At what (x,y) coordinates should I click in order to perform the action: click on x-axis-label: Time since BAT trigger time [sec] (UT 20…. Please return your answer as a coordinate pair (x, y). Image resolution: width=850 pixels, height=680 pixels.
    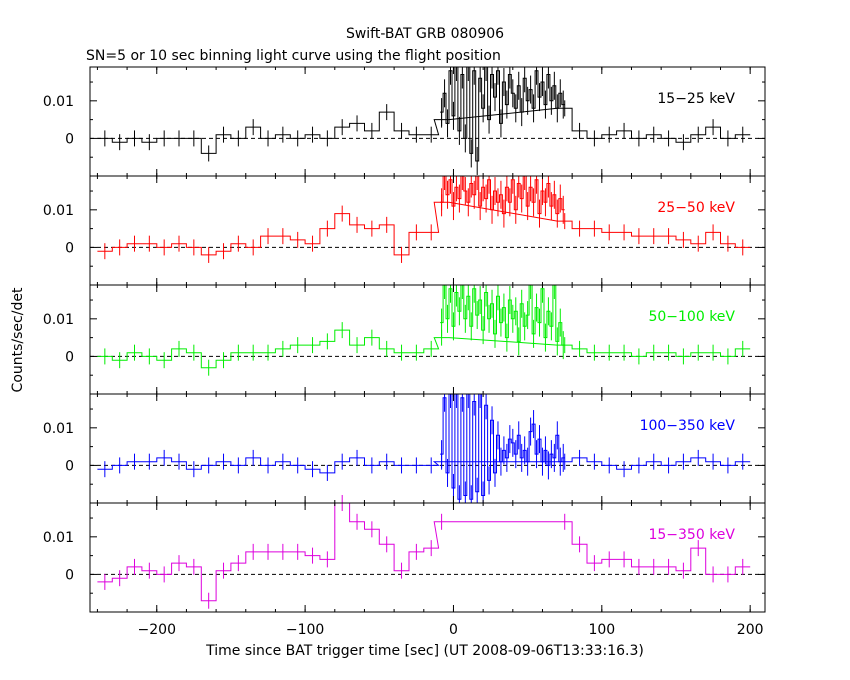
    Looking at the image, I should click on (424, 651).